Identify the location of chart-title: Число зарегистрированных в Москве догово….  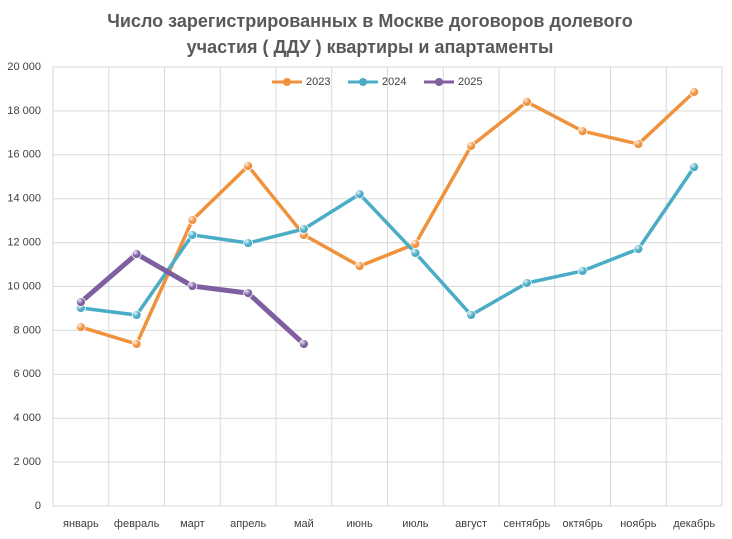
(370, 34).